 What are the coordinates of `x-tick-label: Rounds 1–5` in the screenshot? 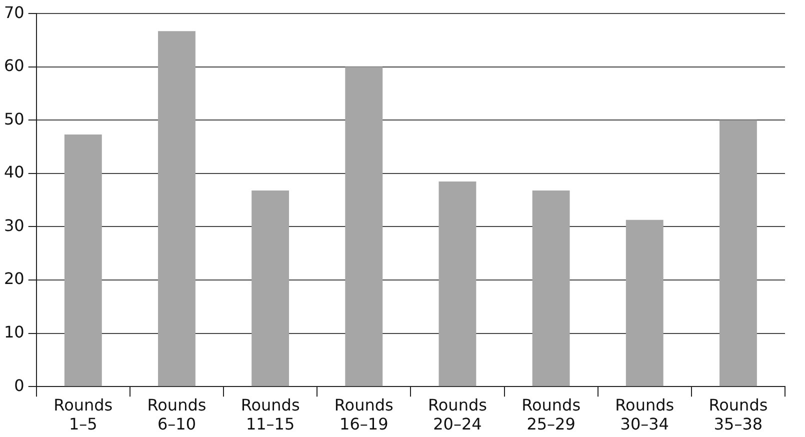 It's located at (83, 414).